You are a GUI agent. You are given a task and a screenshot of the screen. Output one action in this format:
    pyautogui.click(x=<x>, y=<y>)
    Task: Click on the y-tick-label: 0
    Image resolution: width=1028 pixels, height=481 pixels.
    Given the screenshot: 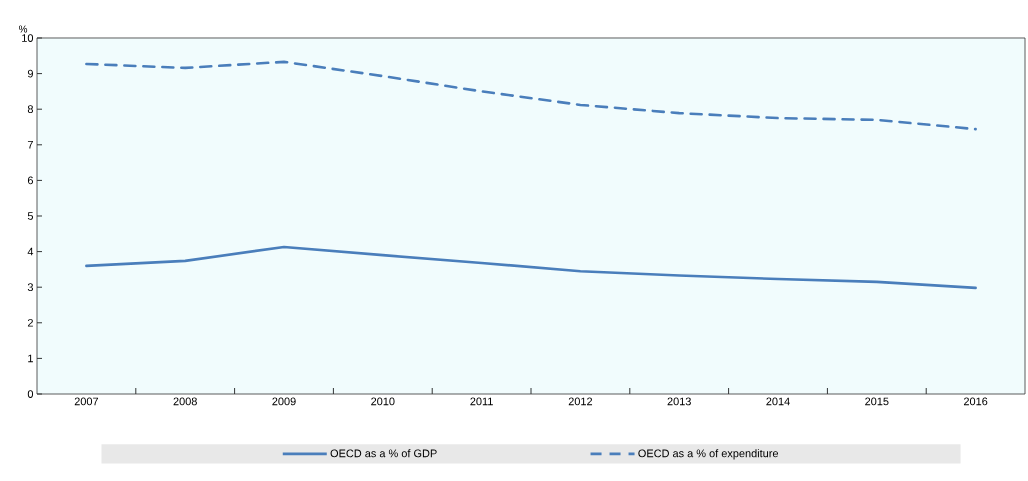 What is the action you would take?
    pyautogui.click(x=30, y=394)
    